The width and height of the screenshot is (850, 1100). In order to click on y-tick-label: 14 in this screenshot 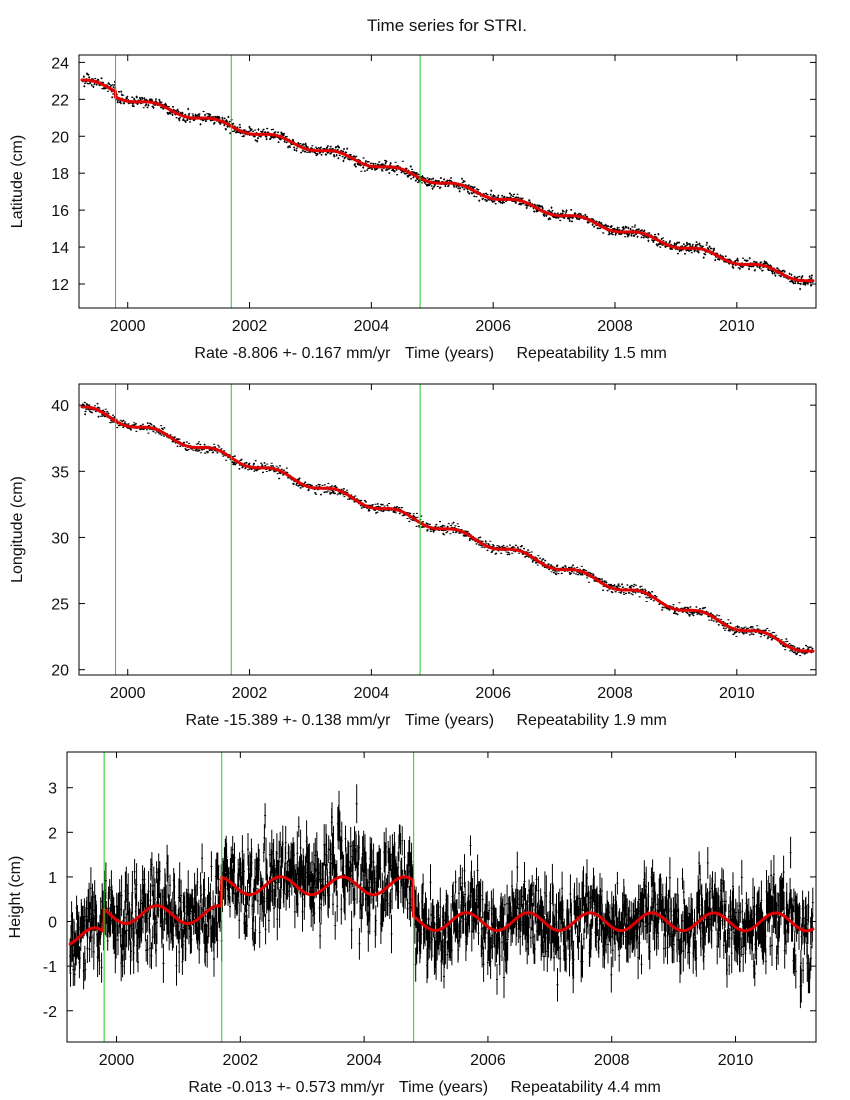, I will do `click(60, 248)`.